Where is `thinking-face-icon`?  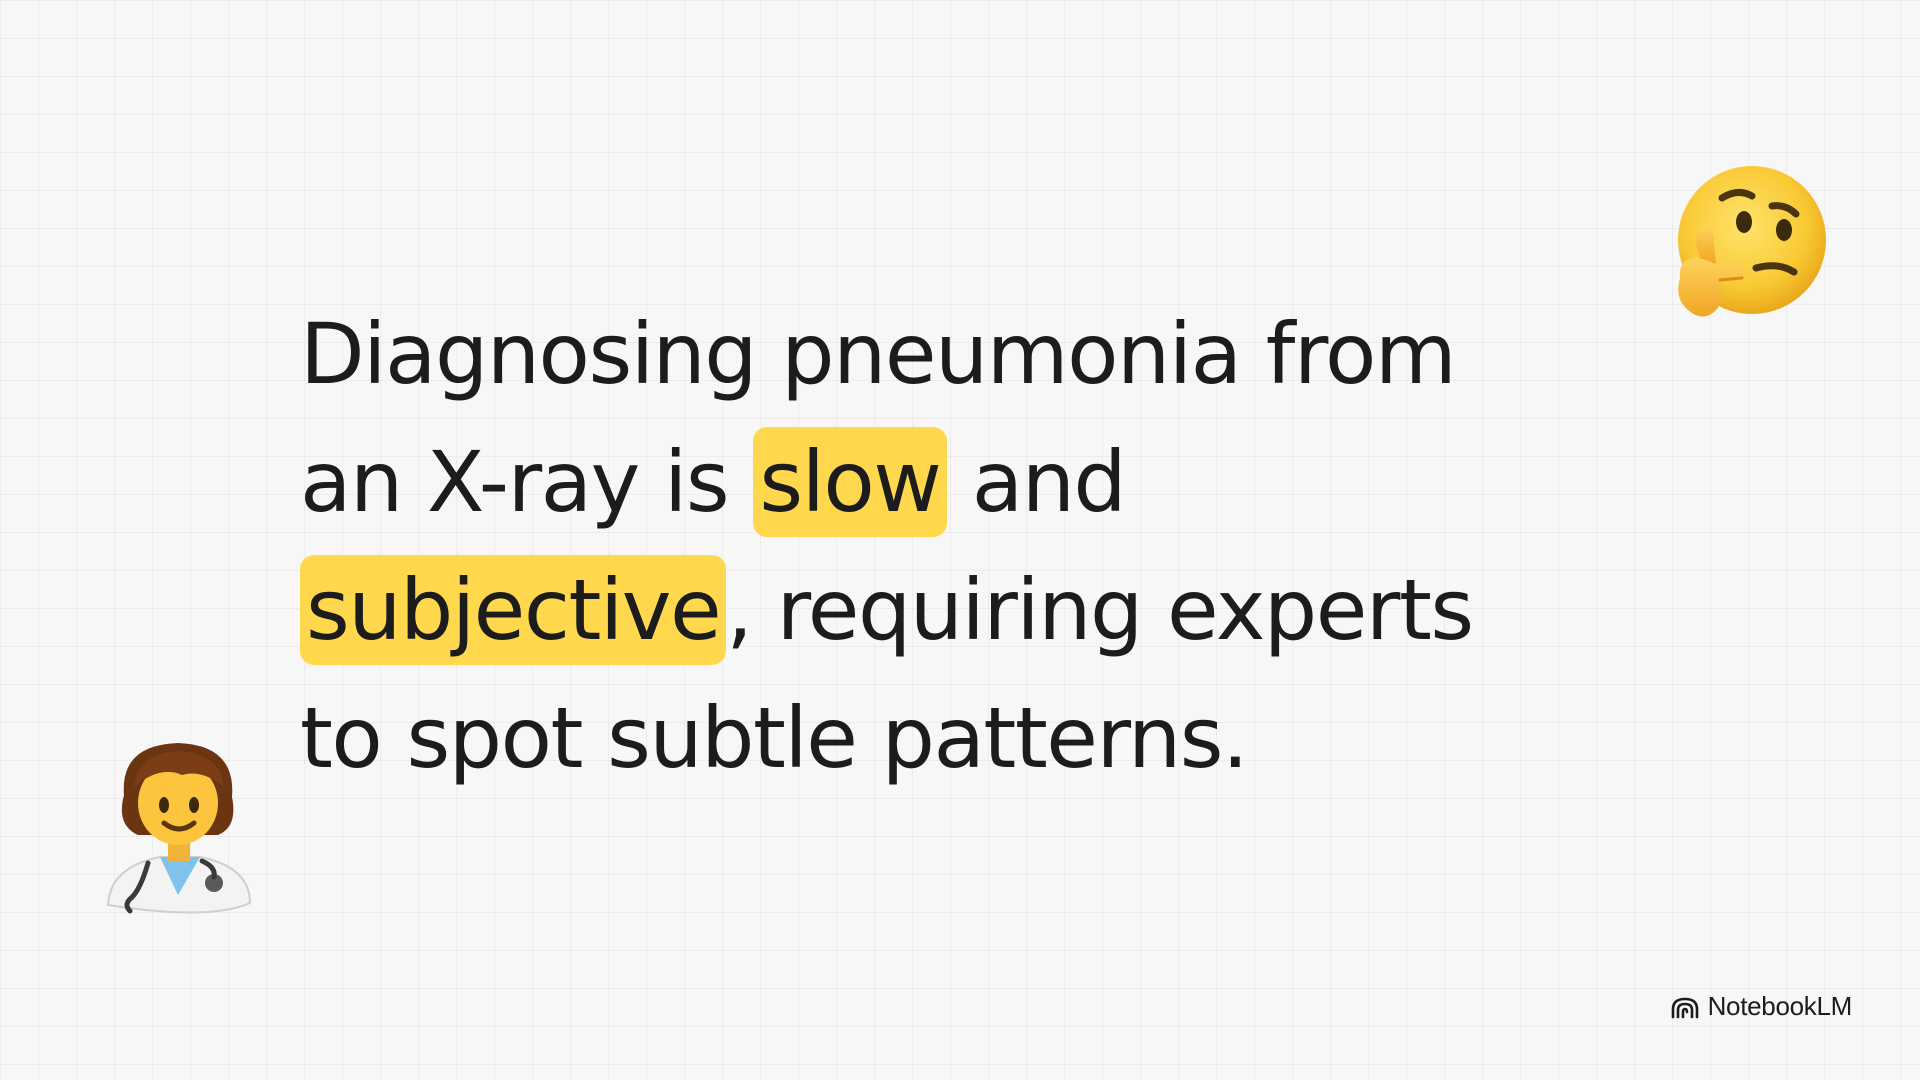 thinking-face-icon is located at coordinates (1752, 241).